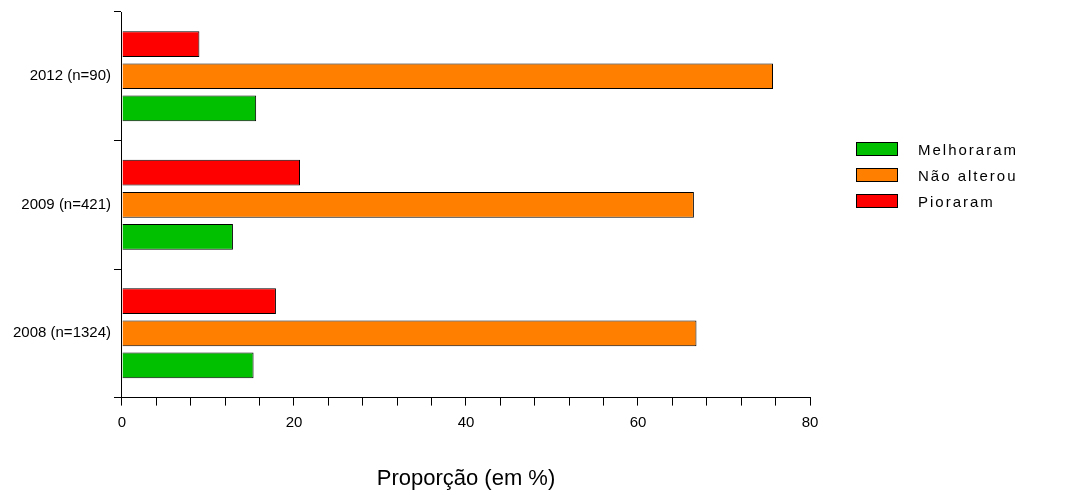 The width and height of the screenshot is (1067, 504). What do you see at coordinates (122, 421) in the screenshot?
I see `x-tick-label: 0` at bounding box center [122, 421].